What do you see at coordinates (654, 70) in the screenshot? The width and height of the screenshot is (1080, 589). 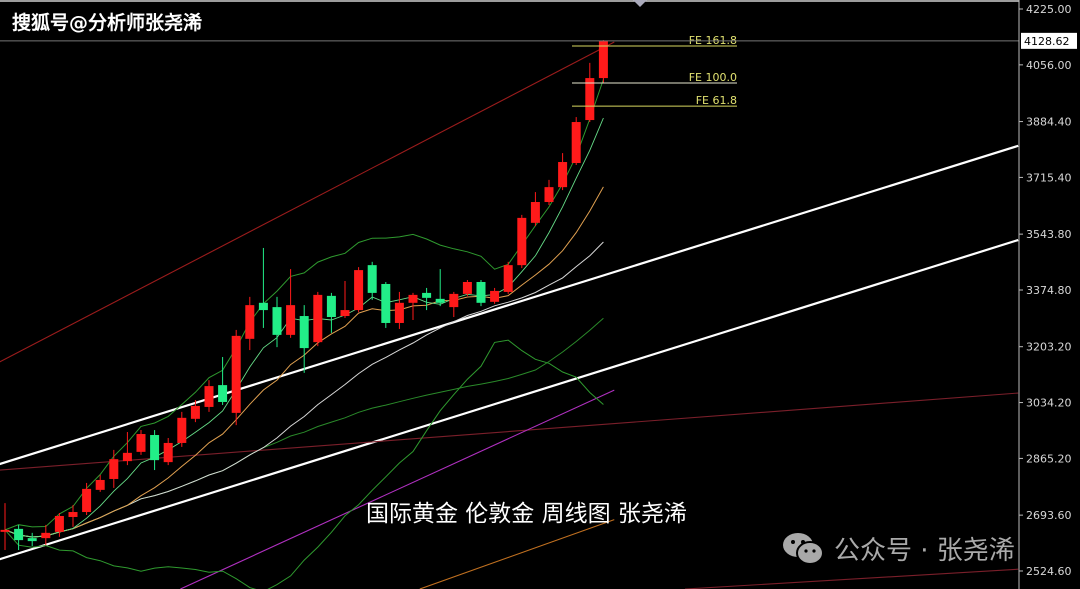 I see `fibonacci-levels: FE 161.8FE 100.0FE 61.8` at bounding box center [654, 70].